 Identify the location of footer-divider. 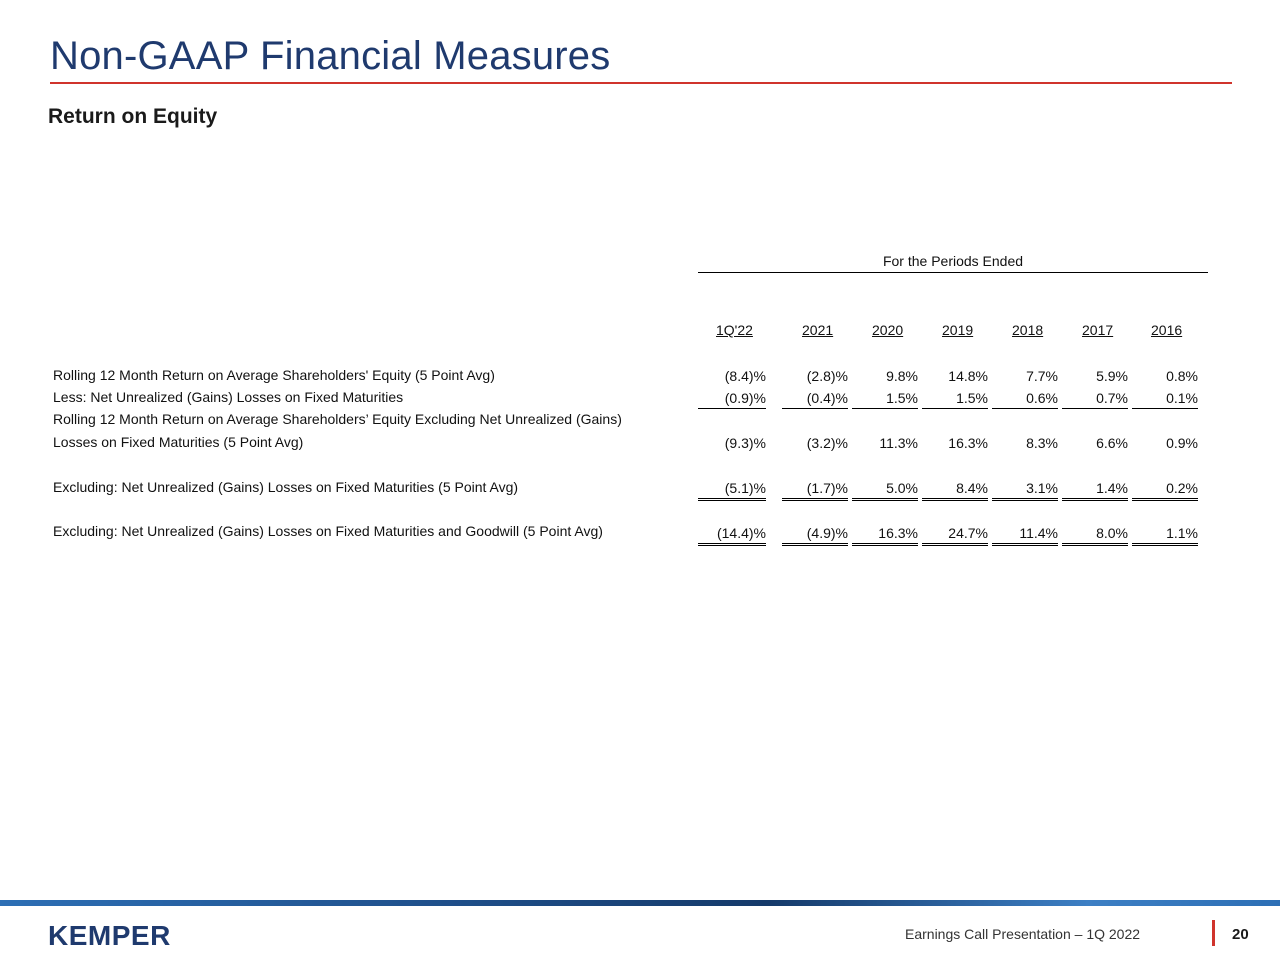
(1213, 933).